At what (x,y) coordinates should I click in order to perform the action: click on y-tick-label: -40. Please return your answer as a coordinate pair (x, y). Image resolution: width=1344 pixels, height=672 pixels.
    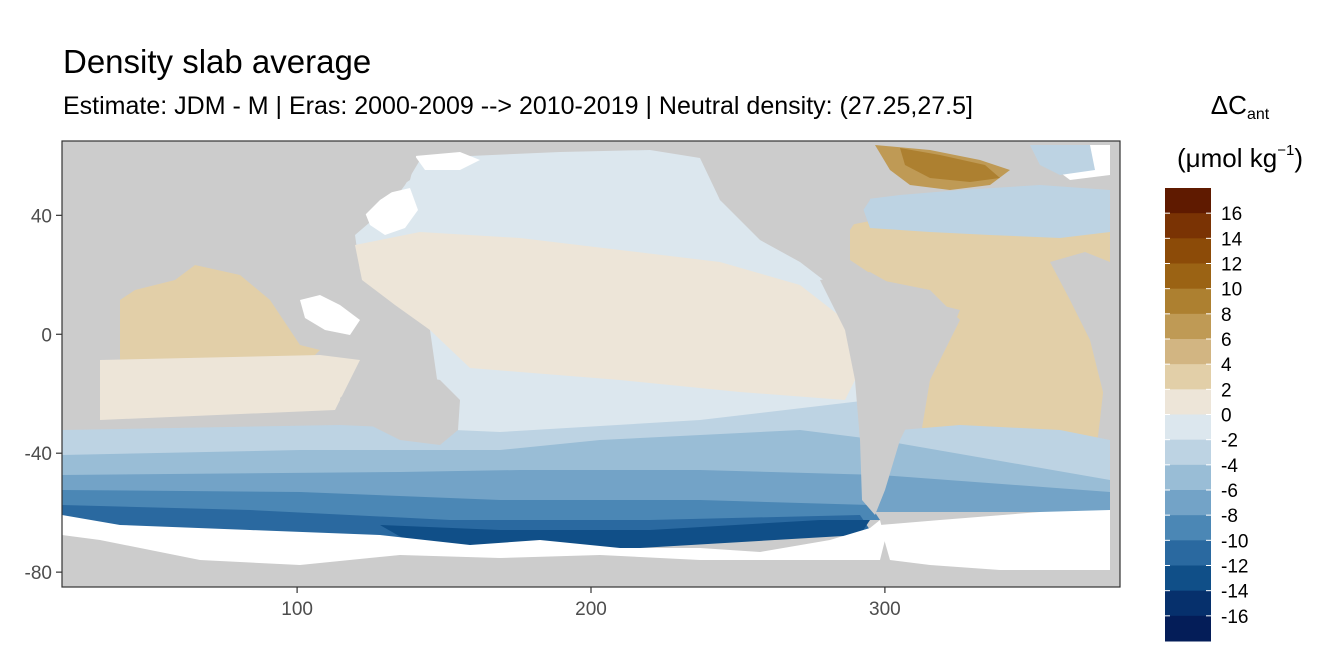
    Looking at the image, I should click on (38, 454).